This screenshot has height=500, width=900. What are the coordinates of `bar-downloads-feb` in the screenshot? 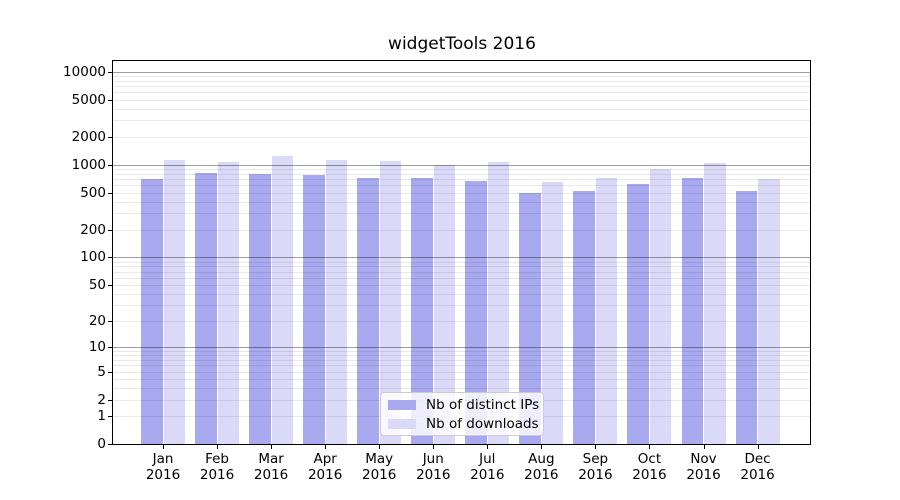 It's located at (228, 302).